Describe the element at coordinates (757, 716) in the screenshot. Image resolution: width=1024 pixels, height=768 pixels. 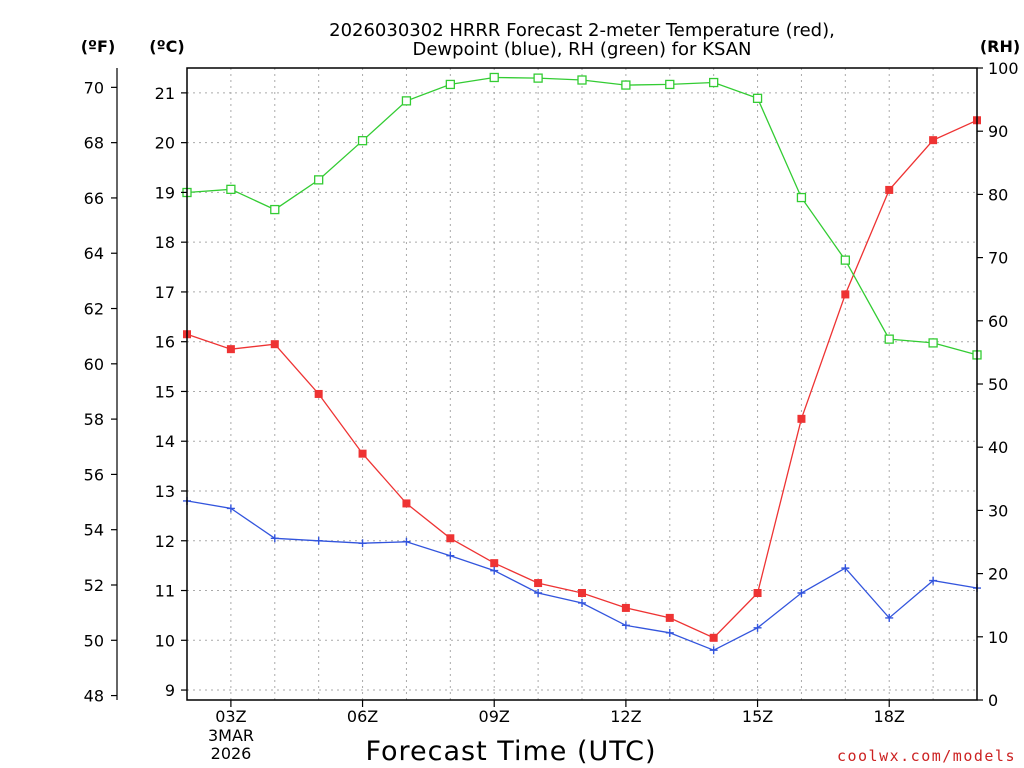
I see `x-tick-label: 15Z` at that location.